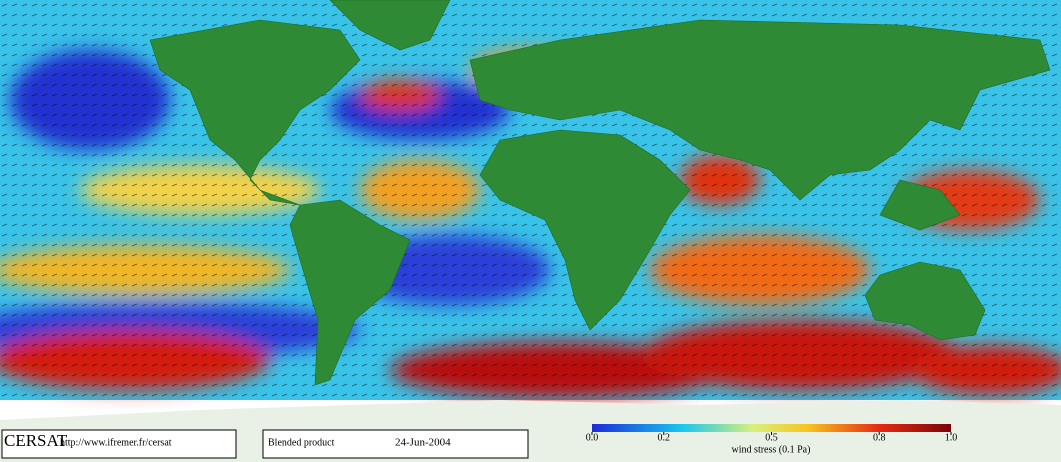  Describe the element at coordinates (771, 437) in the screenshot. I see `colorbar-tick-label: 0.5` at that location.